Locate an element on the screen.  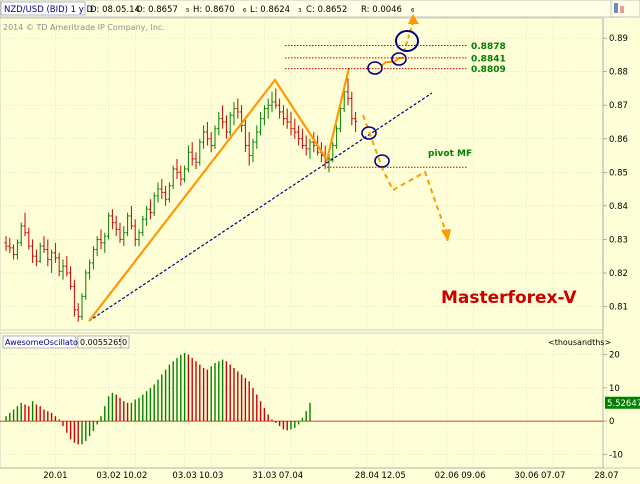
target-level-label: 0.8878 is located at coordinates (488, 47).